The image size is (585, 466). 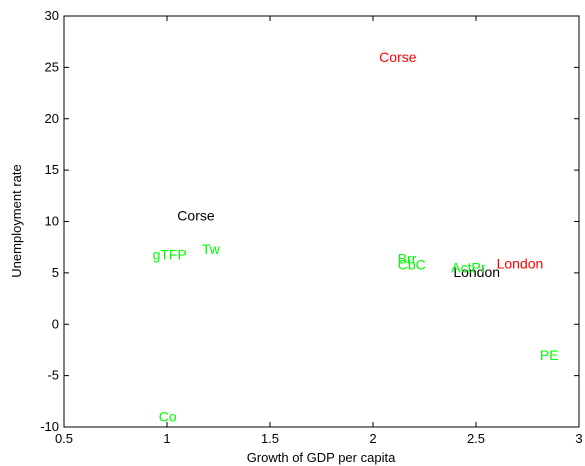 I want to click on point-label-cbc: CbC, so click(x=412, y=265).